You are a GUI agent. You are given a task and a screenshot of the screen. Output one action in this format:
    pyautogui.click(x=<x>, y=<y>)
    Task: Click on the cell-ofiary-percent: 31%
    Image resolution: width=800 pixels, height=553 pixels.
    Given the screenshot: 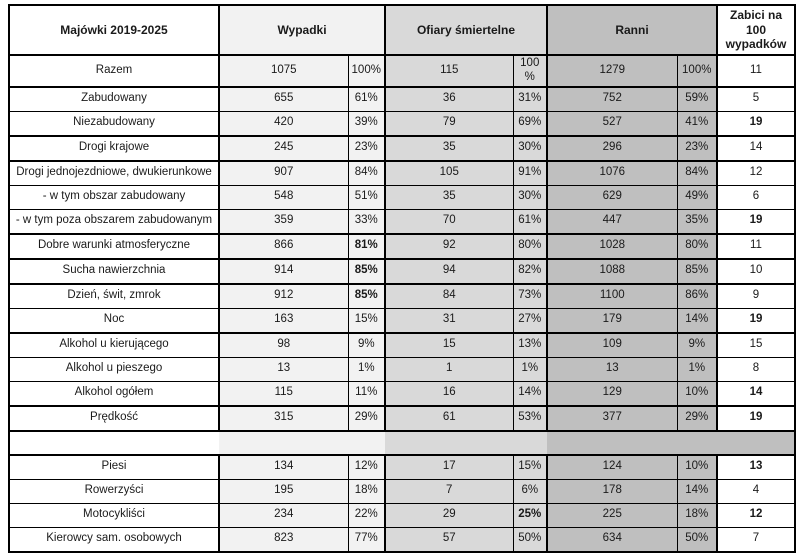 What is the action you would take?
    pyautogui.click(x=530, y=98)
    